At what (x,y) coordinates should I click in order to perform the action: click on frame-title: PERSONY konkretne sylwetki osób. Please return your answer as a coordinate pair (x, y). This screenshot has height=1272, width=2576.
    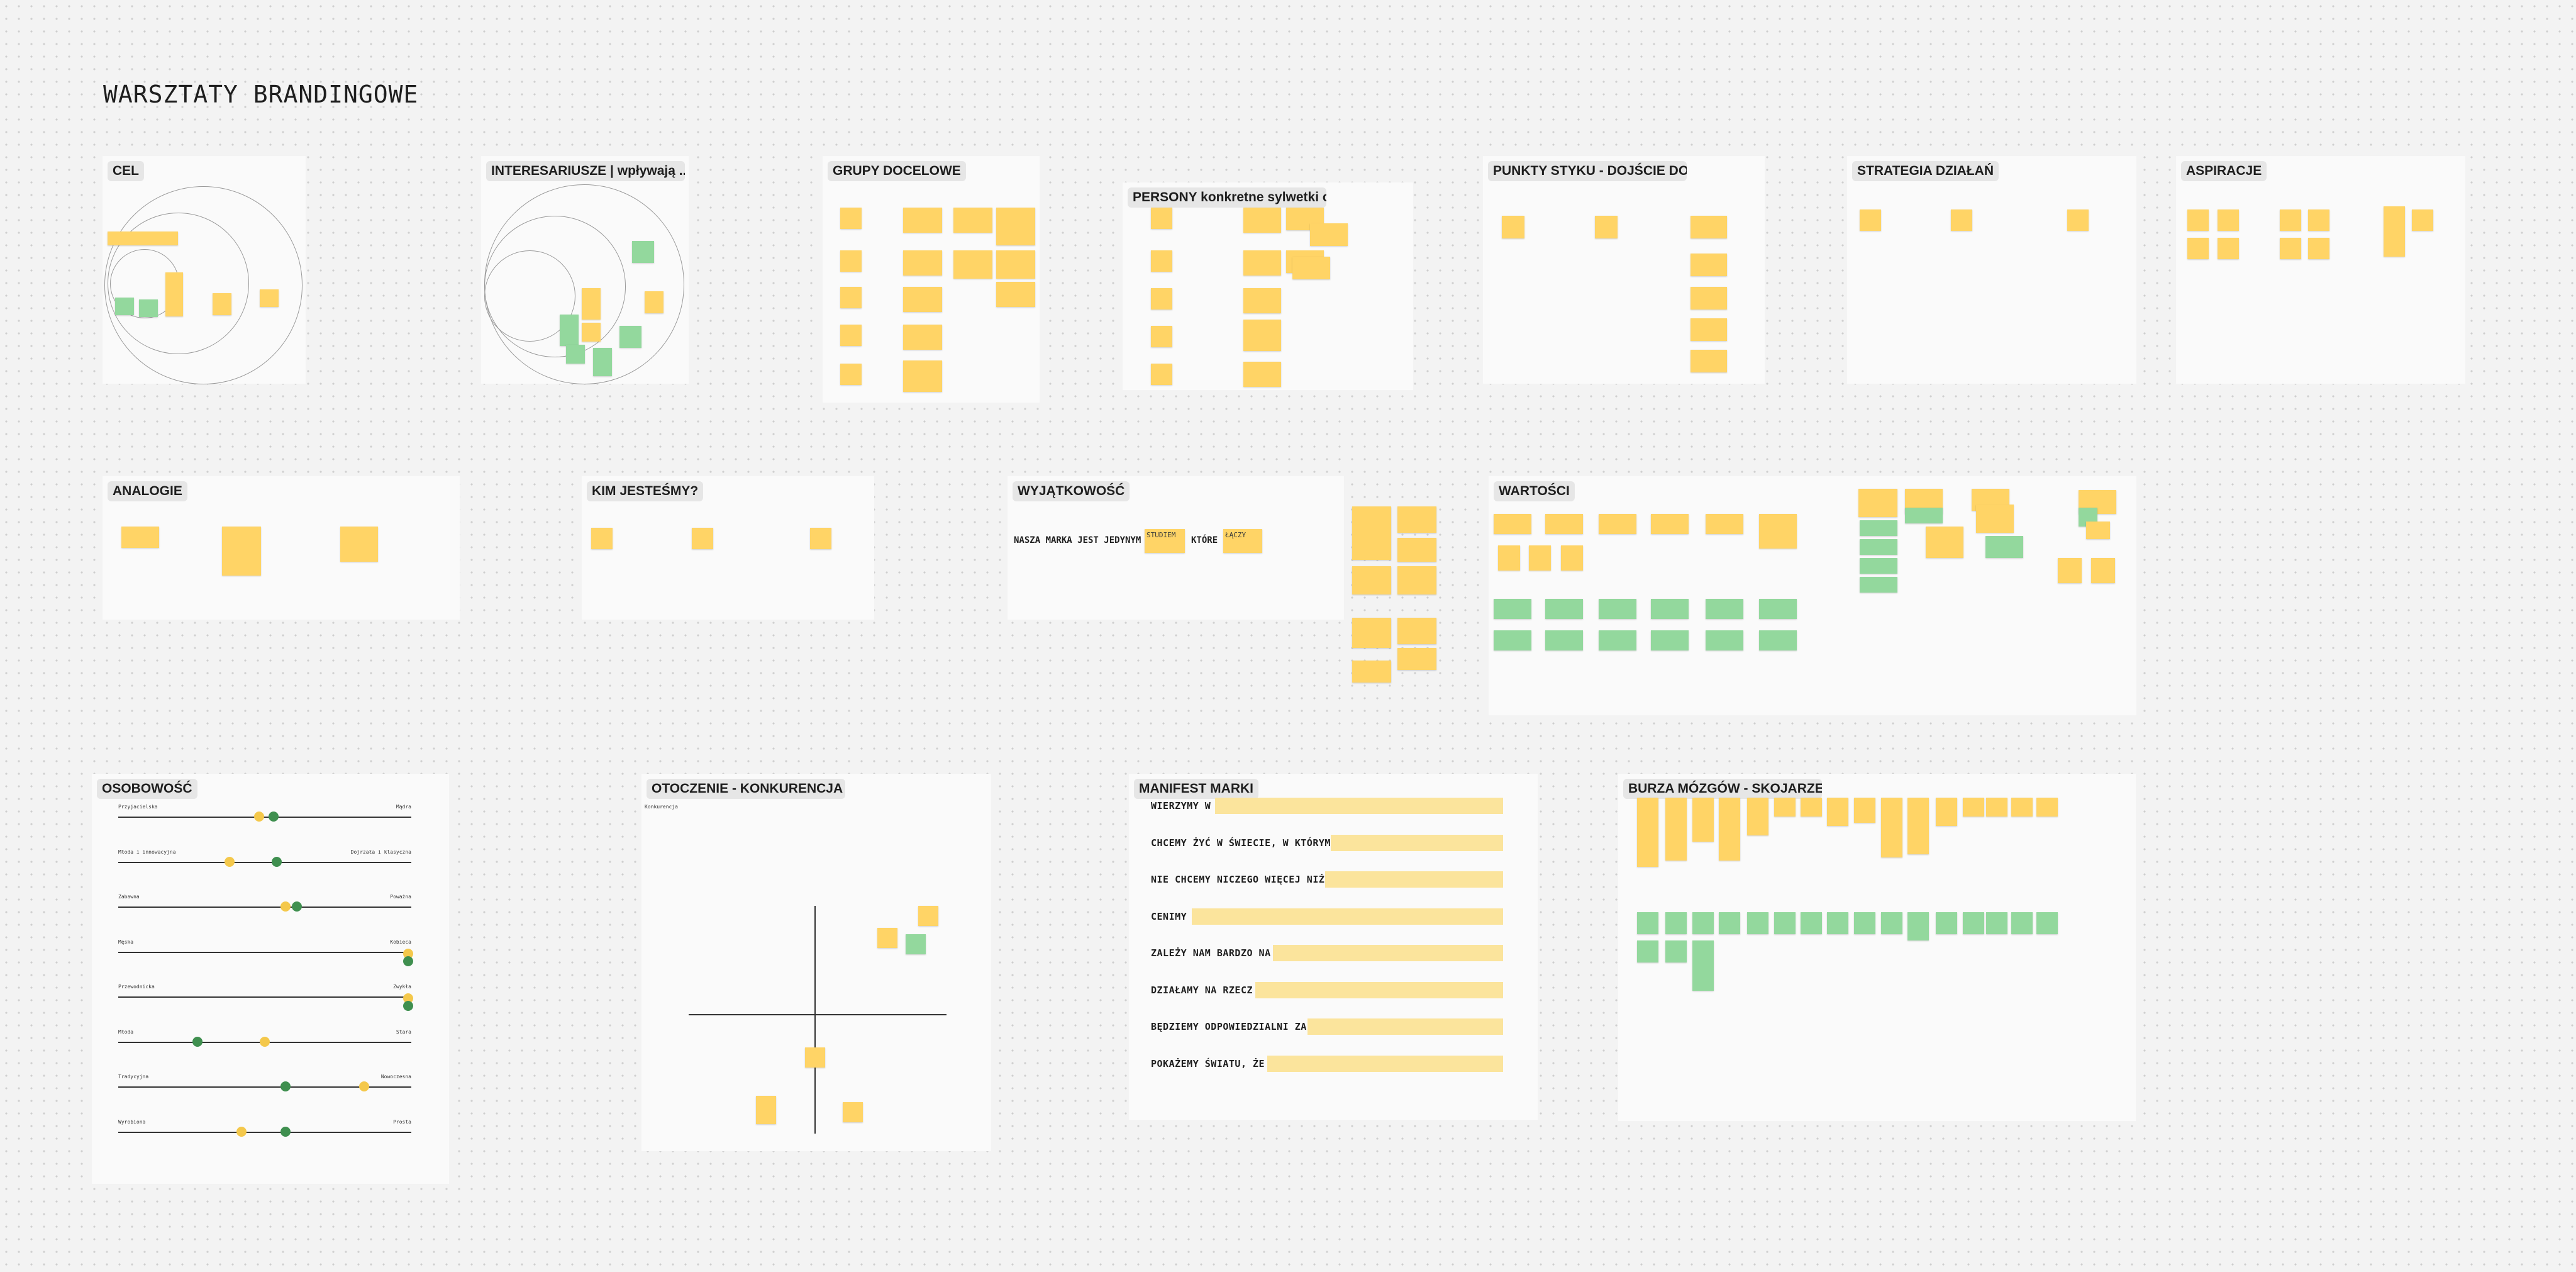
    Looking at the image, I should click on (1227, 197).